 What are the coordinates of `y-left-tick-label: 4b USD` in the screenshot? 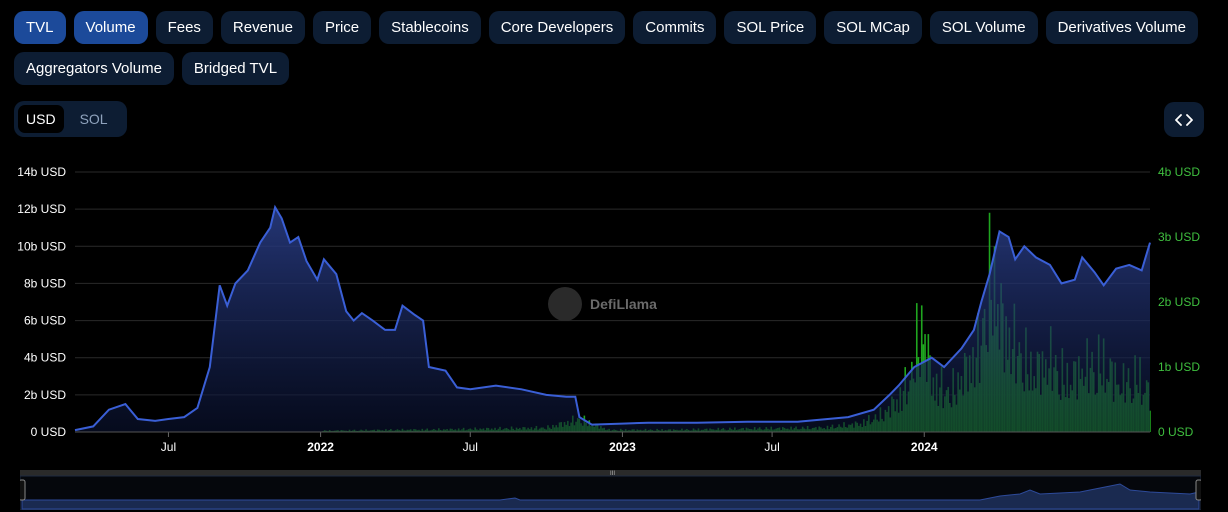 It's located at (45, 358).